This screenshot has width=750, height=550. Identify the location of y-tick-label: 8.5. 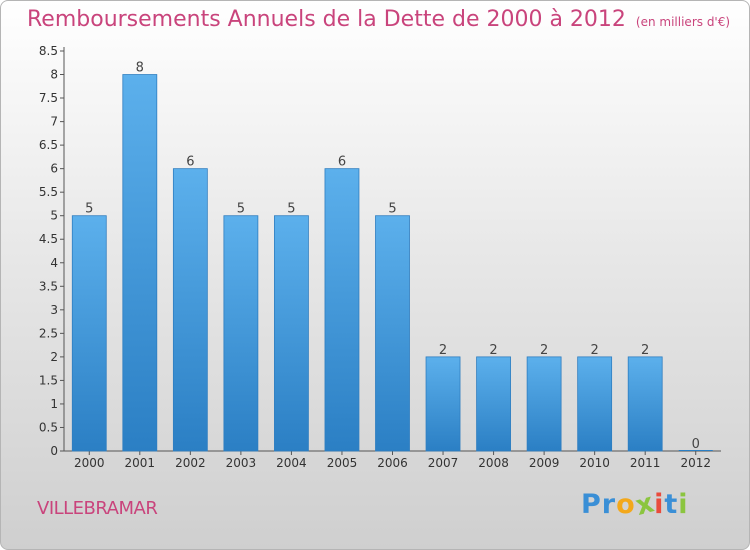
(48, 51).